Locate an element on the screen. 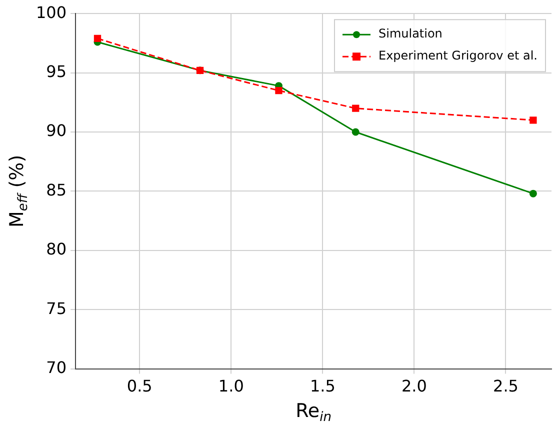 The image size is (557, 429). x-tick-label: 2.0 is located at coordinates (414, 386).